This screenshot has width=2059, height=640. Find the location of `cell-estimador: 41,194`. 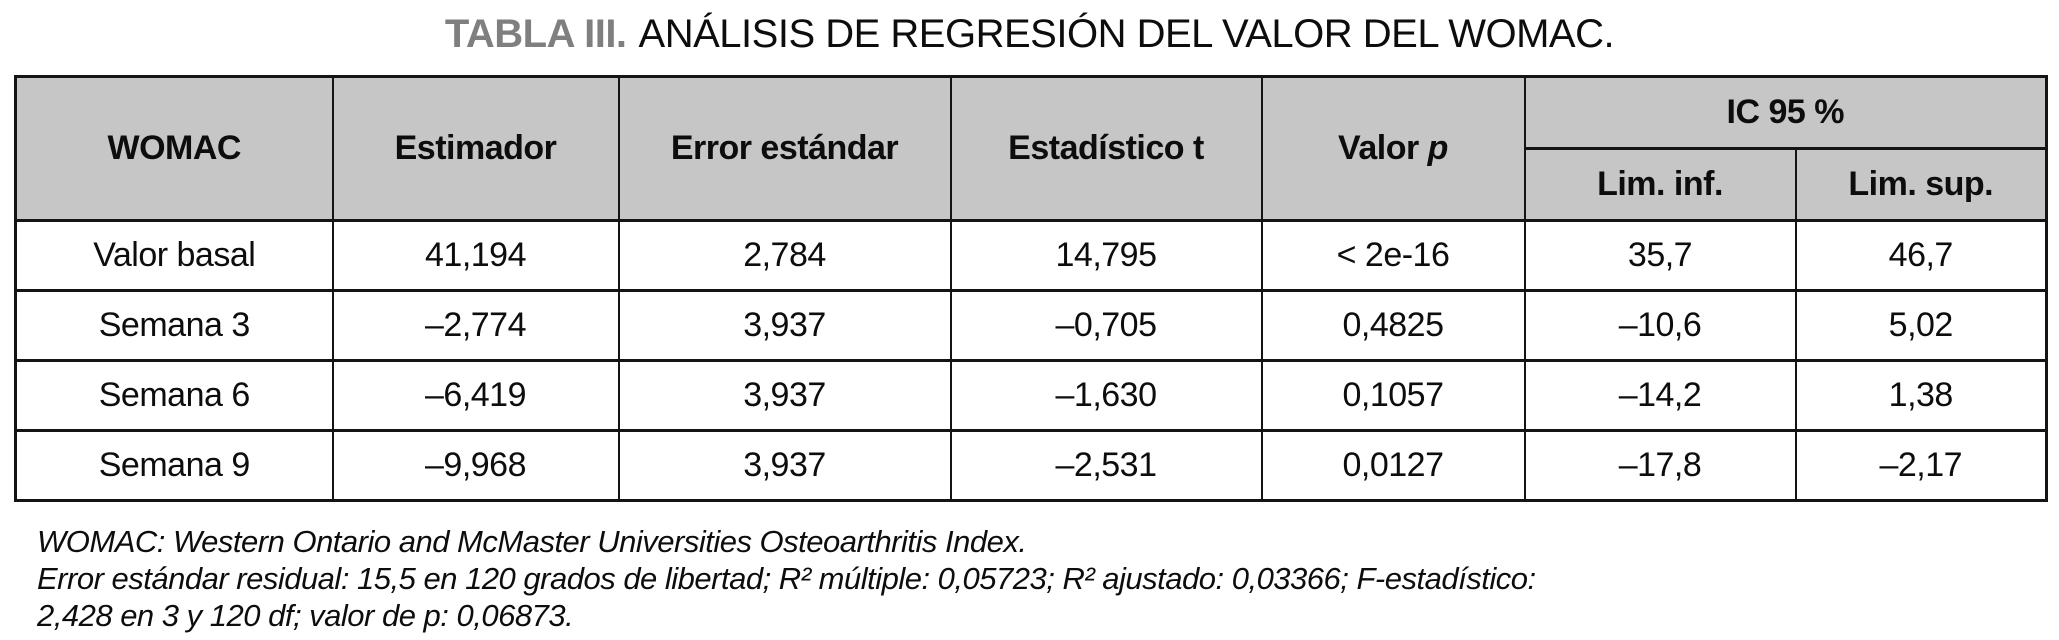

cell-estimador: 41,194 is located at coordinates (475, 255).